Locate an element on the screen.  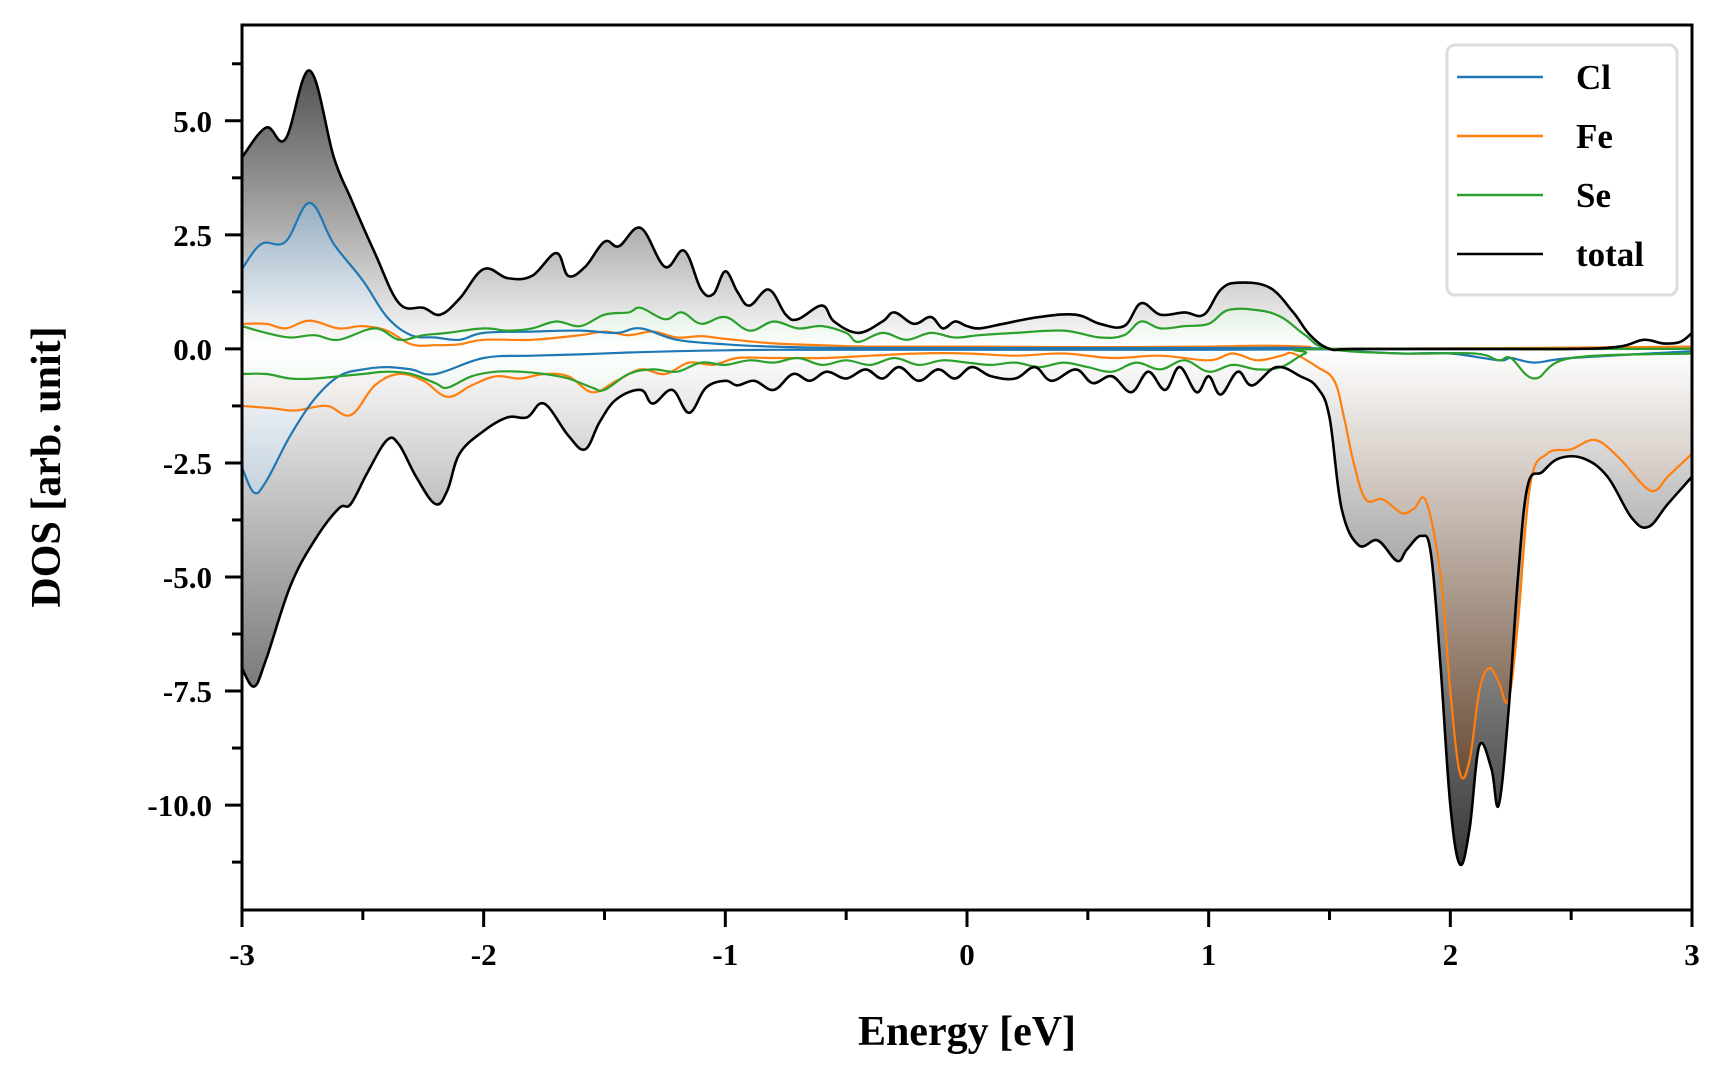
x-tick-label: 0 is located at coordinates (967, 954).